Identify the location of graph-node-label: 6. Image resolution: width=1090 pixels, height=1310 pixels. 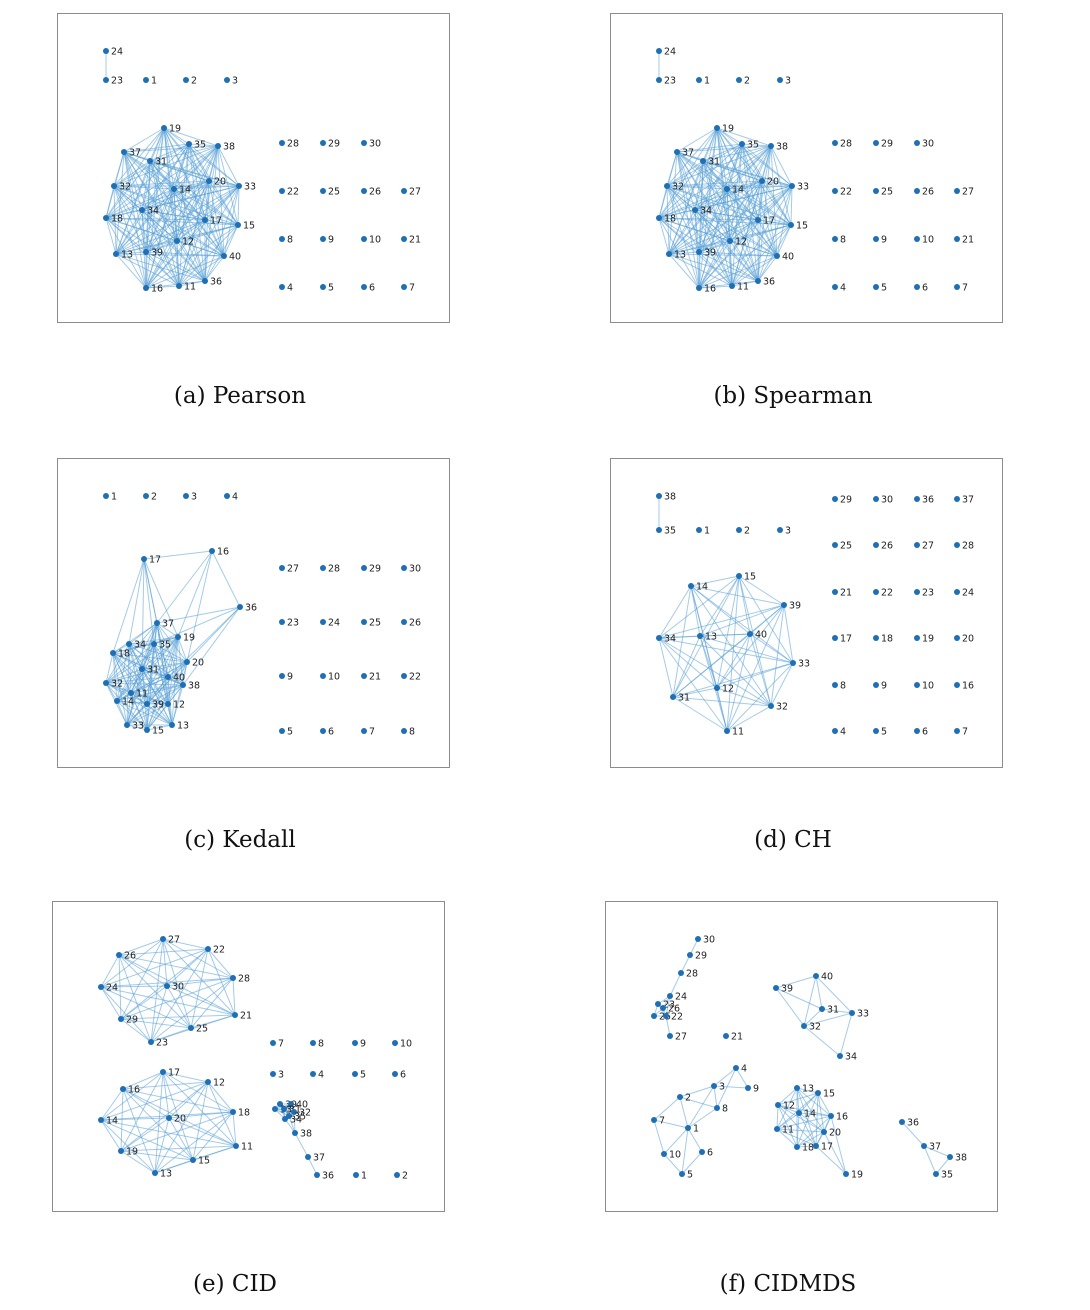
(331, 732).